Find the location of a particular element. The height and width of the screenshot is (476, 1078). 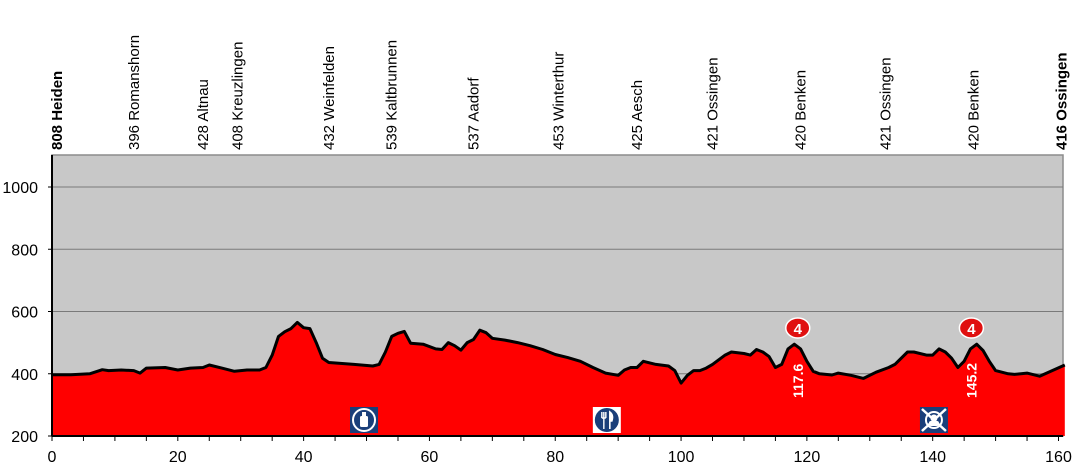

x-axis-ticks: 0 20 40 60 80 100 120 140 160 is located at coordinates (560, 451).